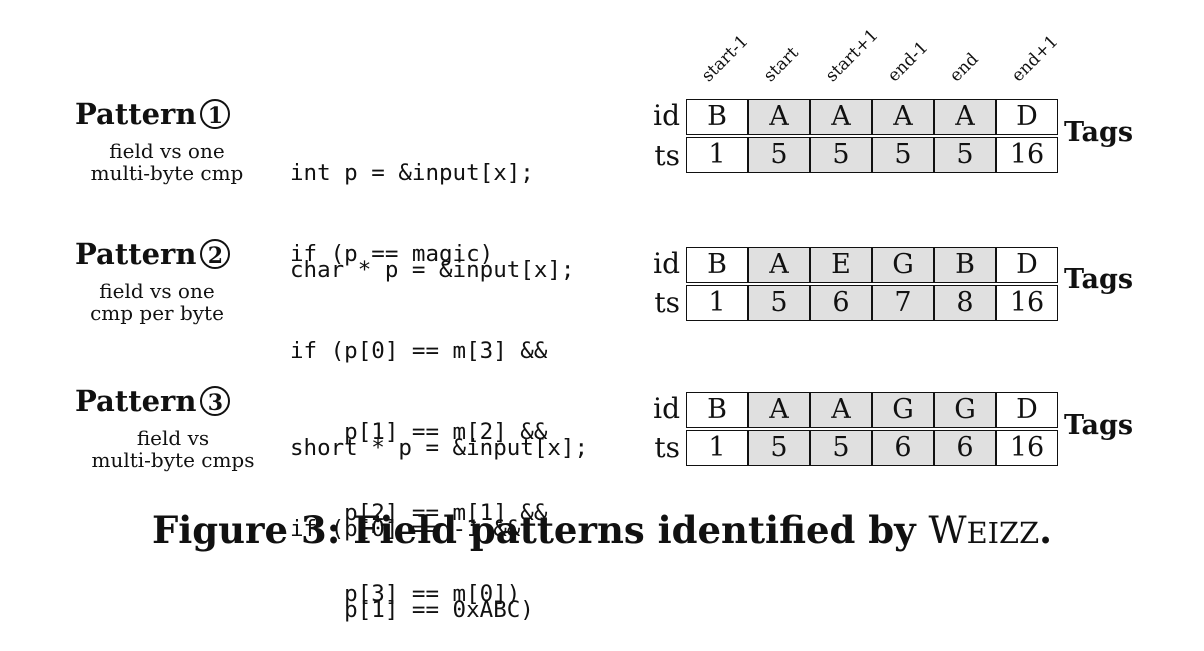 The height and width of the screenshot is (651, 1204). Describe the element at coordinates (908, 61) in the screenshot. I see `column-label-end-minus-1: end-1` at that location.